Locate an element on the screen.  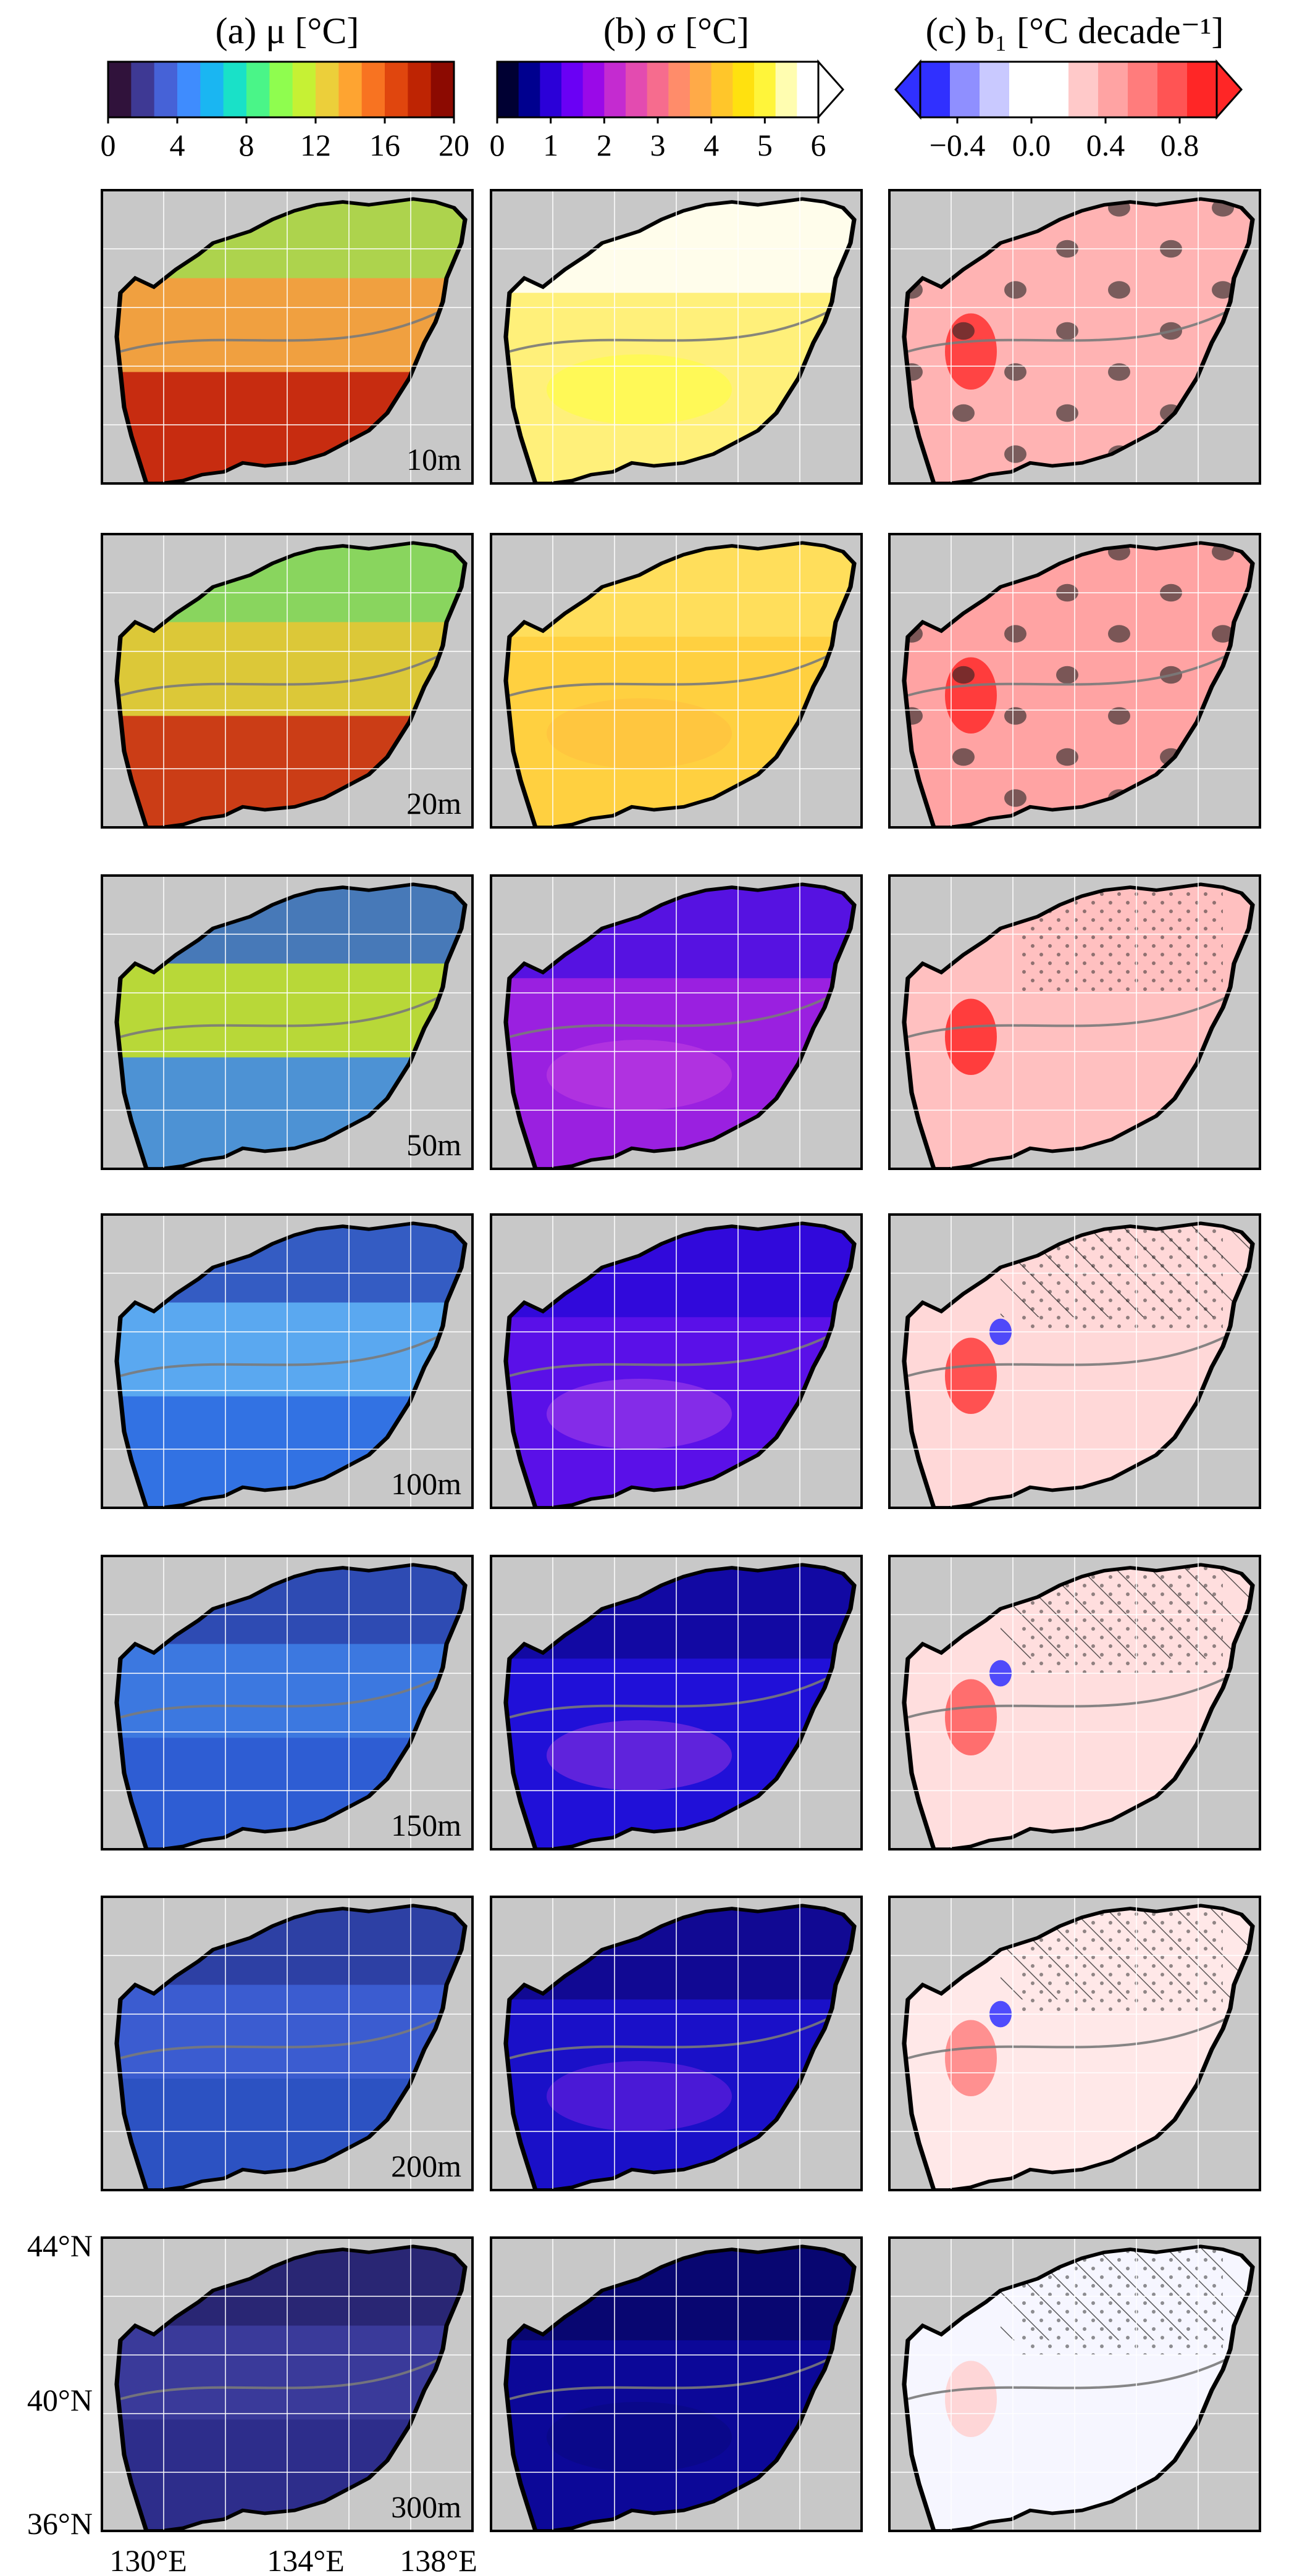
colorbar-mu: 0 4 8 12 16 20 is located at coordinates (285, 111).